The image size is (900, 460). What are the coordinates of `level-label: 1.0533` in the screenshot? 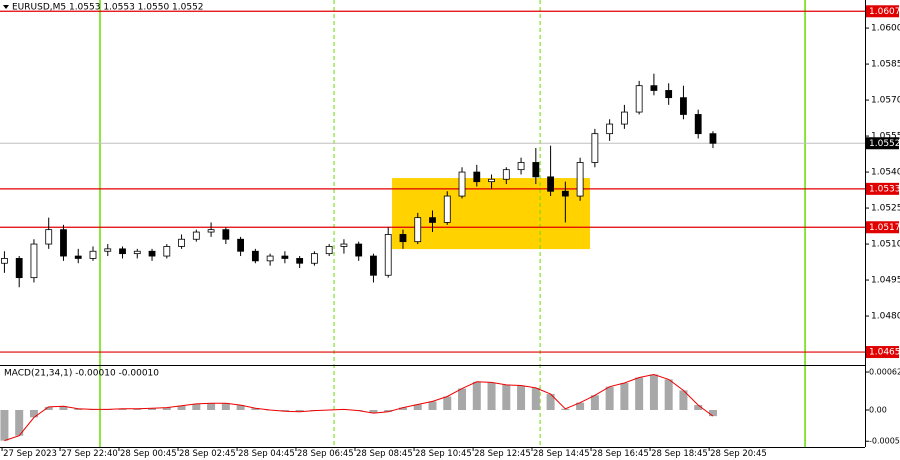 It's located at (884, 189).